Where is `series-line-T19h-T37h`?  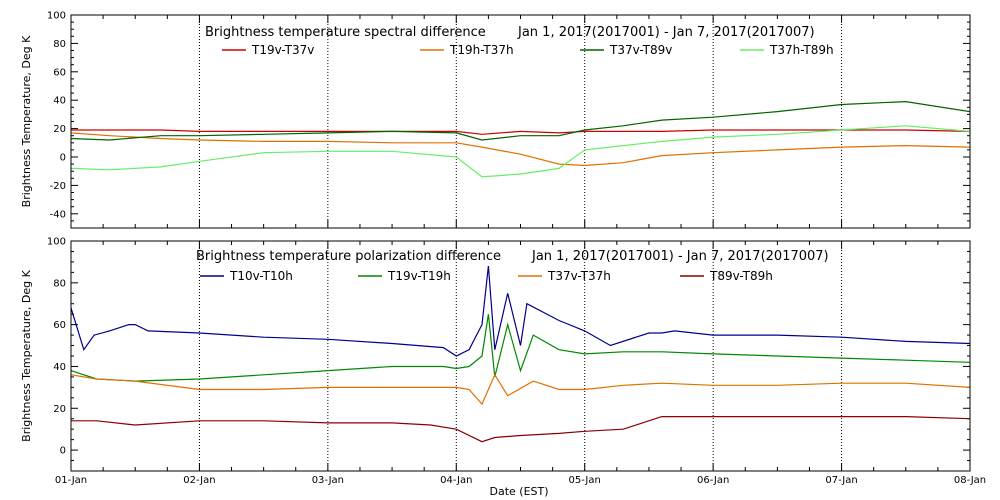 series-line-T19h-T37h is located at coordinates (520, 149).